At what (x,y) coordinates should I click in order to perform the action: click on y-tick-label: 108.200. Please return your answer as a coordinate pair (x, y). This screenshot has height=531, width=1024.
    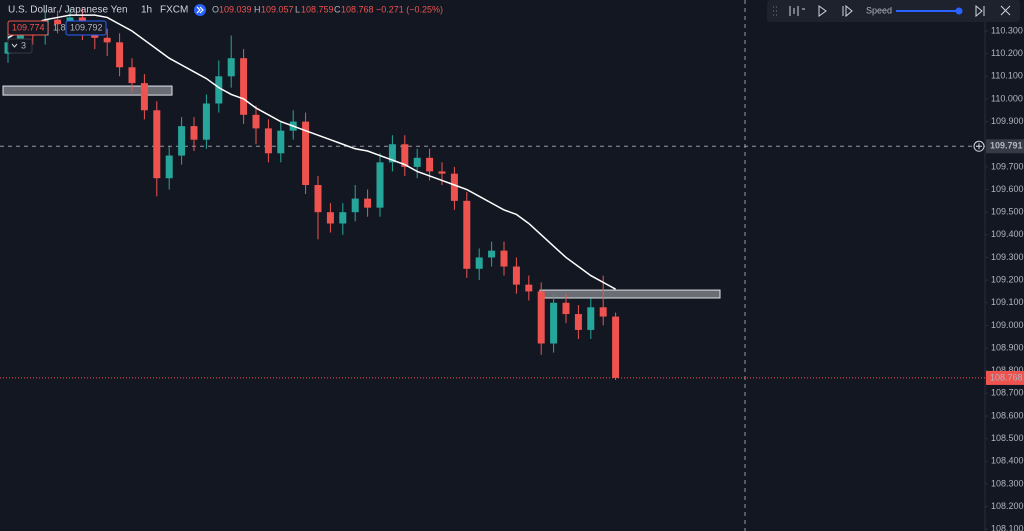
    Looking at the image, I should click on (1007, 506).